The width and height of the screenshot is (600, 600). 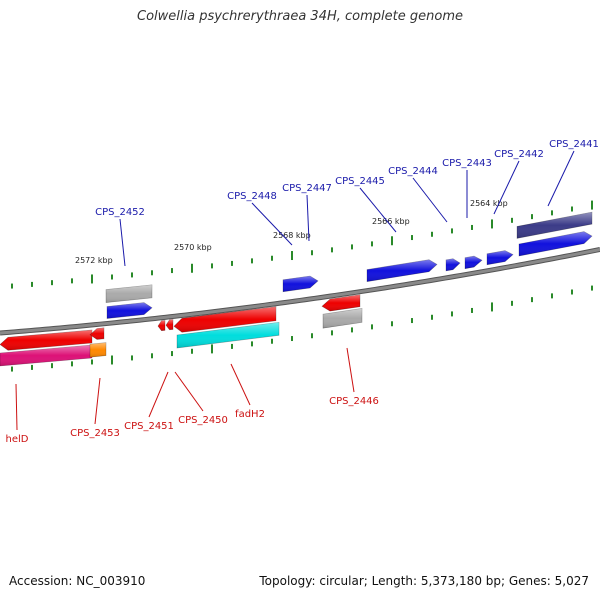 What do you see at coordinates (228, 335) in the screenshot?
I see `gene-fadh2-highlight` at bounding box center [228, 335].